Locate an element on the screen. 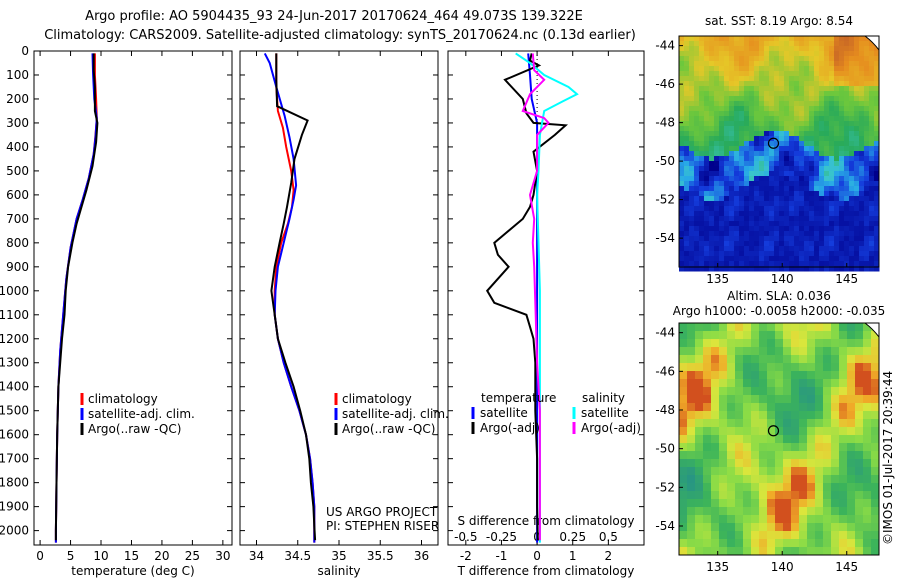 The width and height of the screenshot is (900, 580). sst-map-title: sat. SST: 8.19 Argo: 8.54 is located at coordinates (779, 21).